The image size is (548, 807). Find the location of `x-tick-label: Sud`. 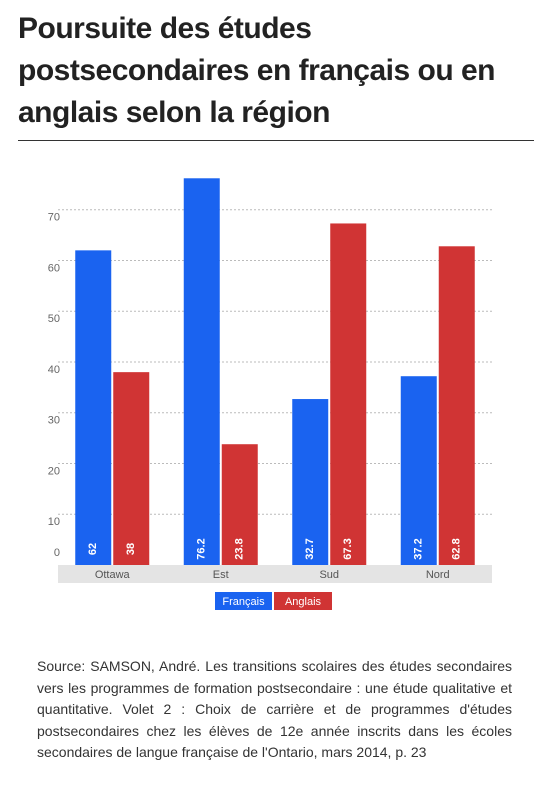

x-tick-label: Sud is located at coordinates (329, 575).